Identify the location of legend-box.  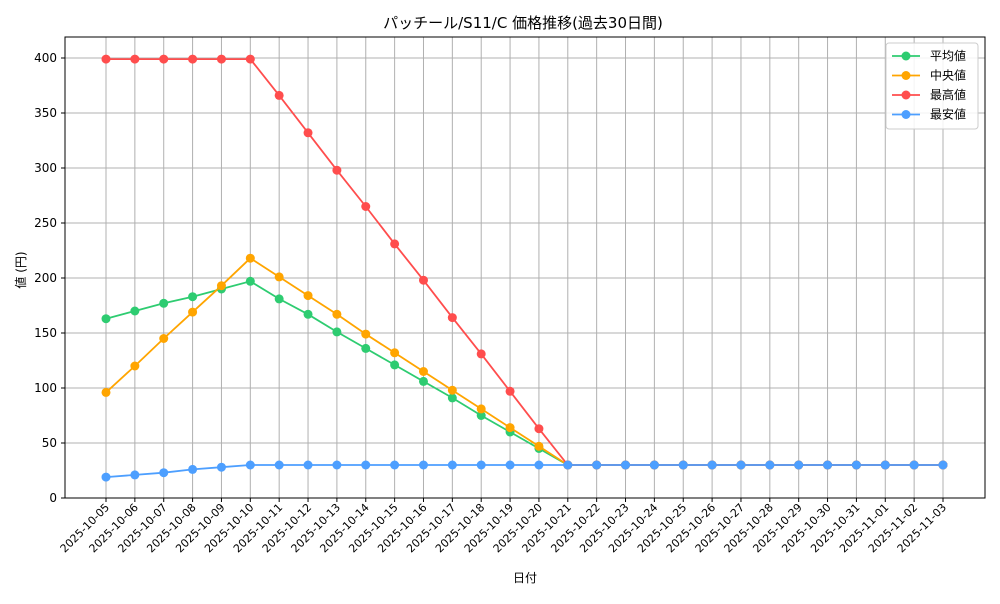
(932, 86).